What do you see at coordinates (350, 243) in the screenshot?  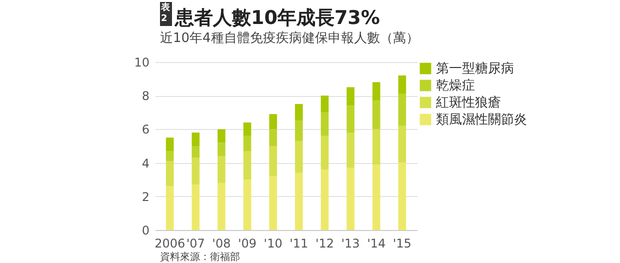 I see `x-tick-label: '13` at bounding box center [350, 243].